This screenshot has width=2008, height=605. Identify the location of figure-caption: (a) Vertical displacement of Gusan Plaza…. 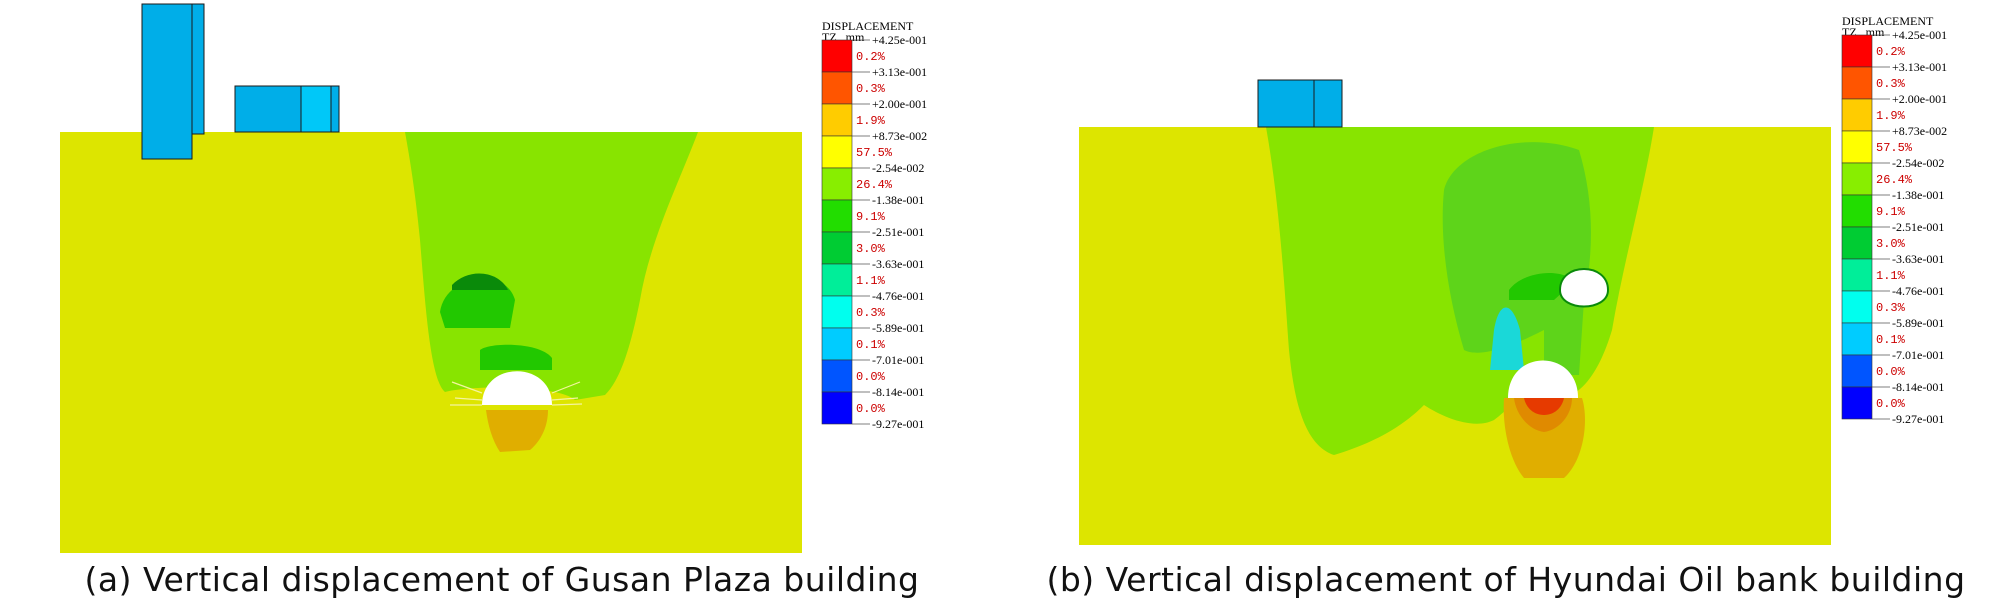
(502, 579).